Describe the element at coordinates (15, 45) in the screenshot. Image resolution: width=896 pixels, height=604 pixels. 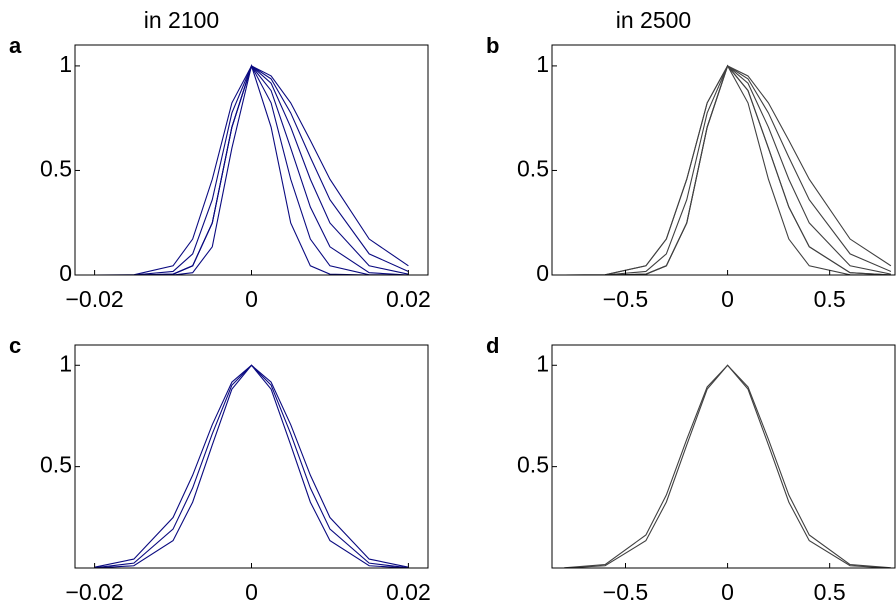
I see `panel-label: a` at that location.